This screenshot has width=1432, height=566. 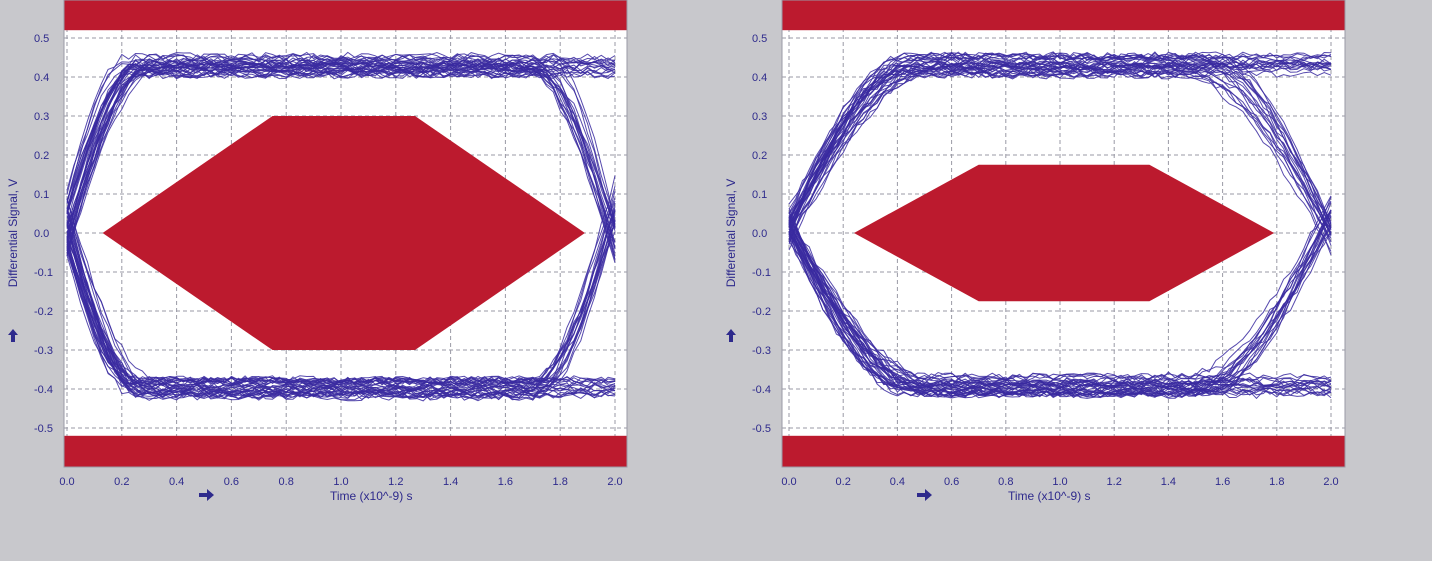 What do you see at coordinates (41, 156) in the screenshot?
I see `y-tick-label: 0.2` at bounding box center [41, 156].